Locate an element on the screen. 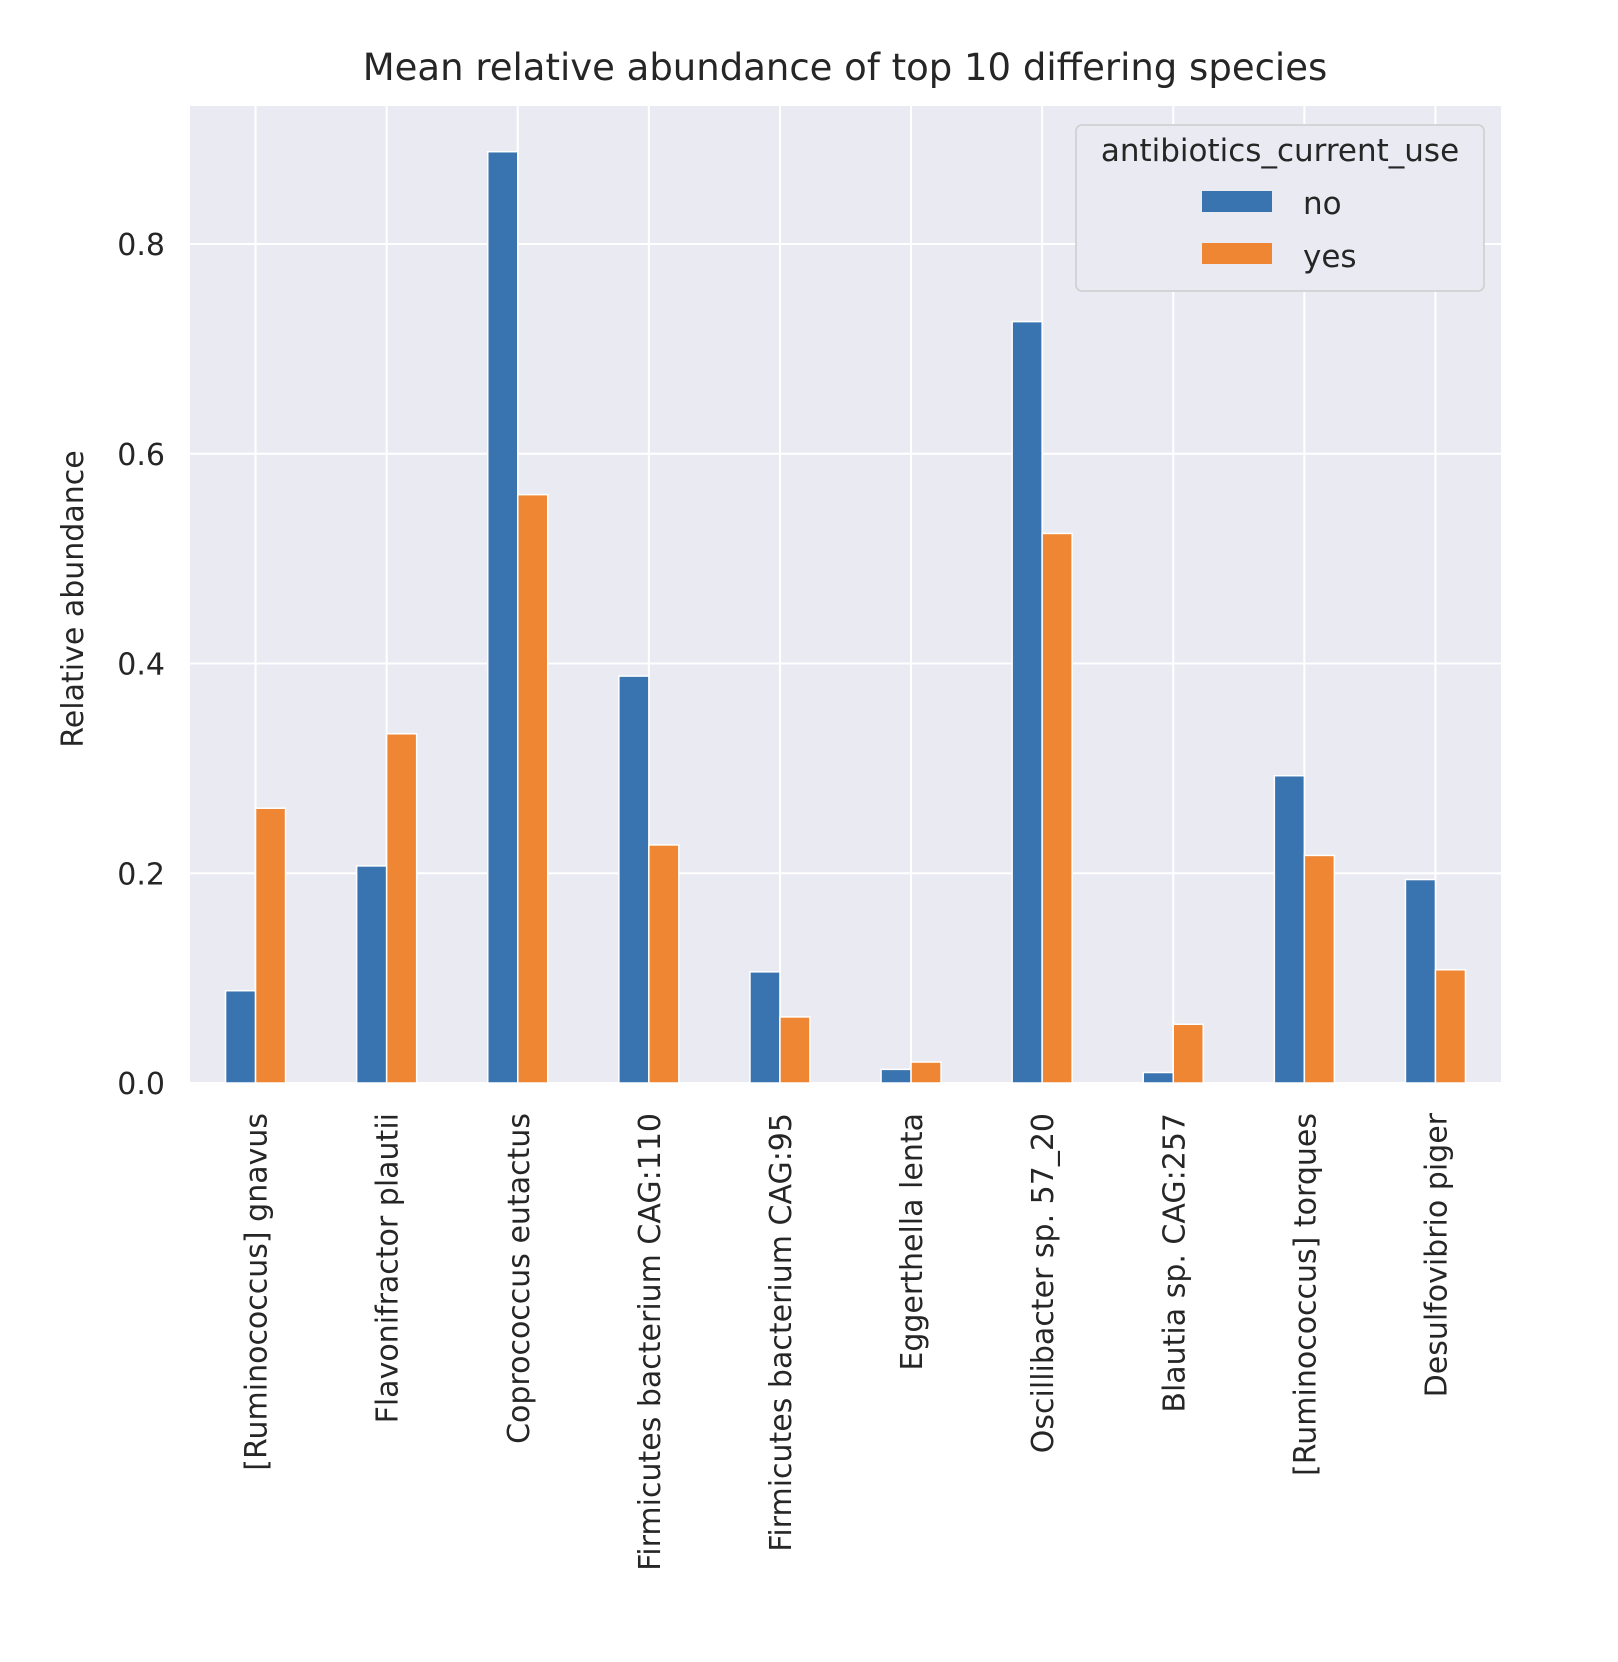  x-tick-label: [Ruminococcus] torques is located at coordinates (1305, 1294).